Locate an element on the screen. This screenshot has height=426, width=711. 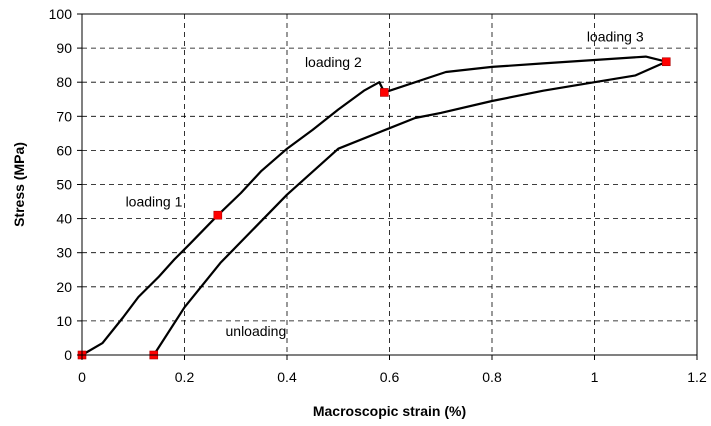
x-tick-label: 0.6 is located at coordinates (390, 377).